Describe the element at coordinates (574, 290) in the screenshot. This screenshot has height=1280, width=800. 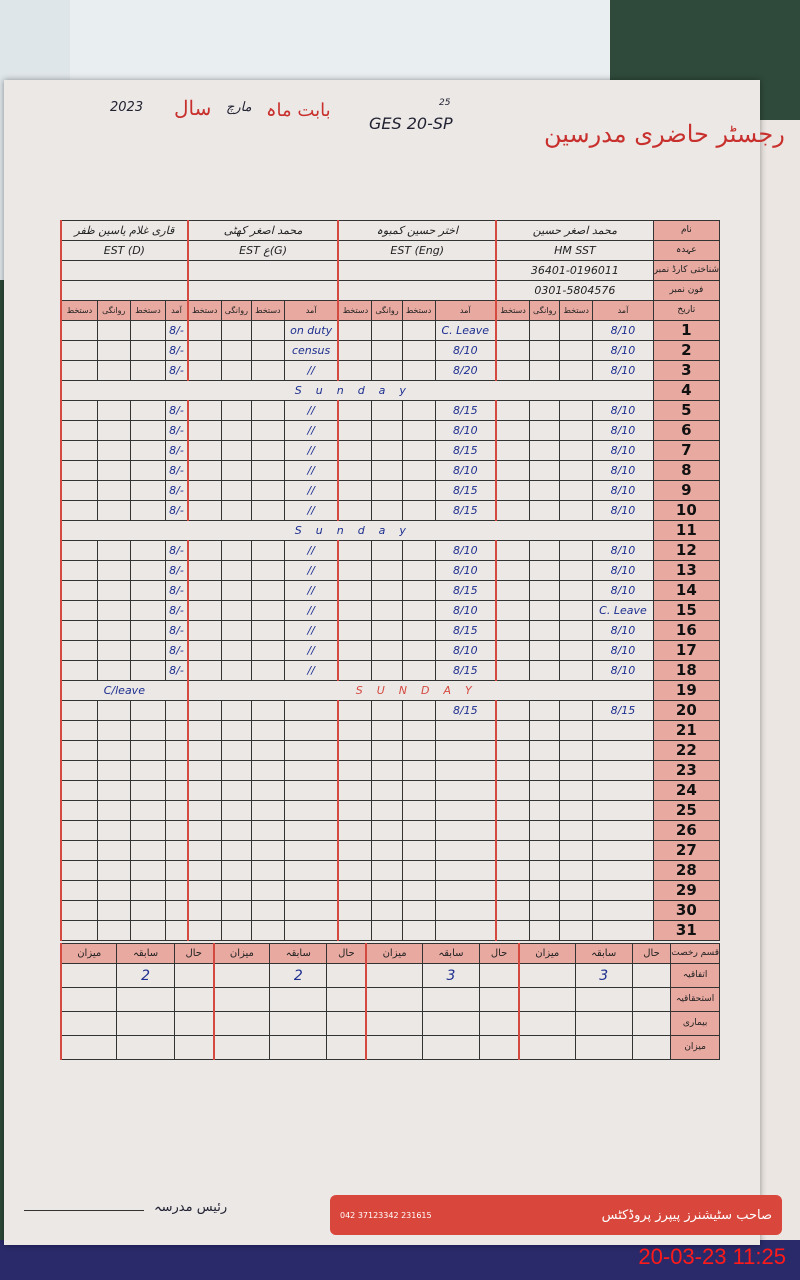
I see `teacher-phone: 0301-5804576` at that location.